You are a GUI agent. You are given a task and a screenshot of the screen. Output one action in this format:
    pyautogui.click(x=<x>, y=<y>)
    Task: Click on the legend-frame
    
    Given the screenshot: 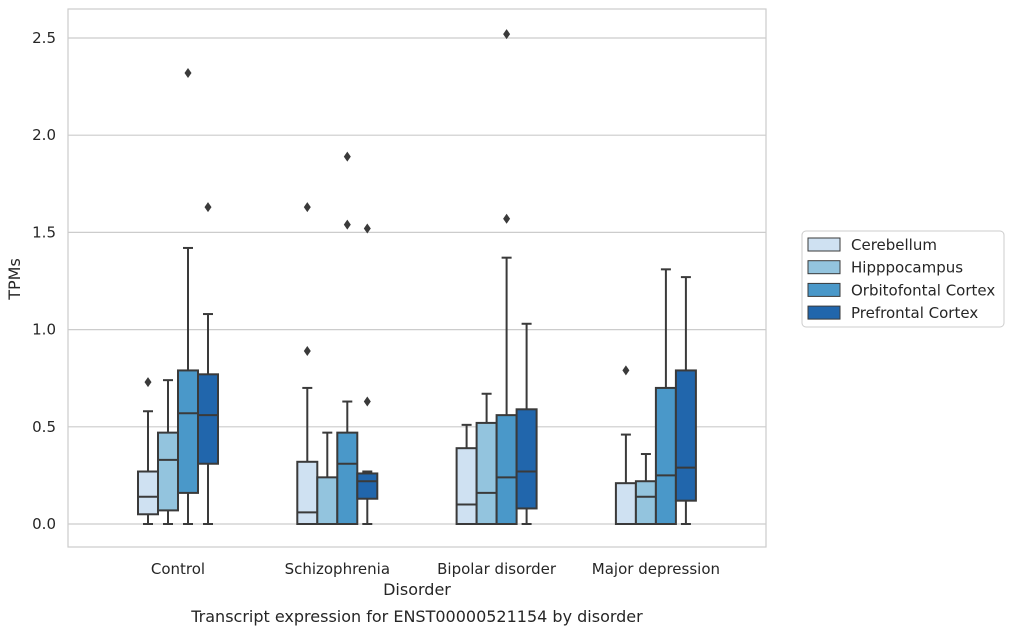 What is the action you would take?
    pyautogui.click(x=903, y=279)
    